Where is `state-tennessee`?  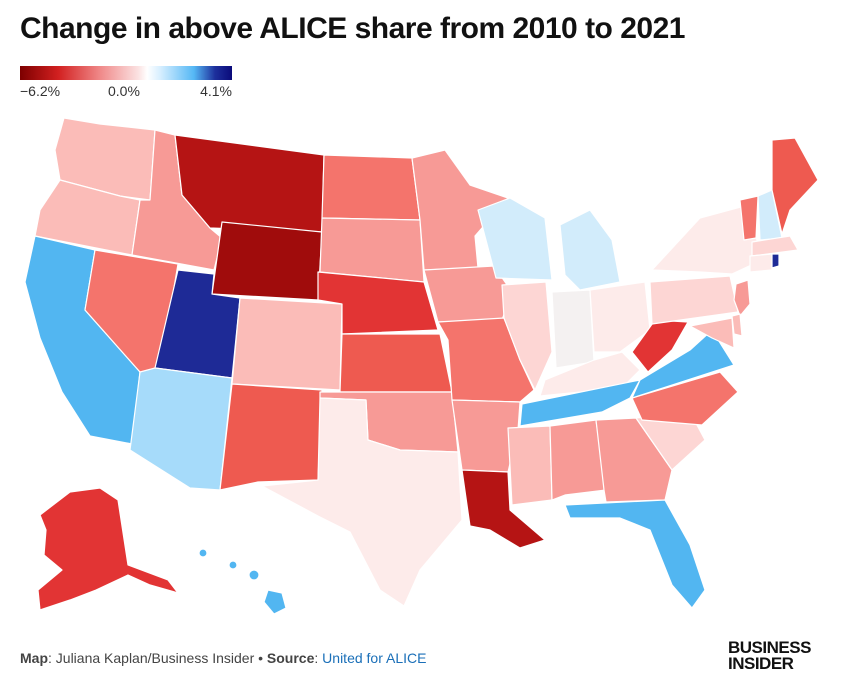 state-tennessee is located at coordinates (580, 403).